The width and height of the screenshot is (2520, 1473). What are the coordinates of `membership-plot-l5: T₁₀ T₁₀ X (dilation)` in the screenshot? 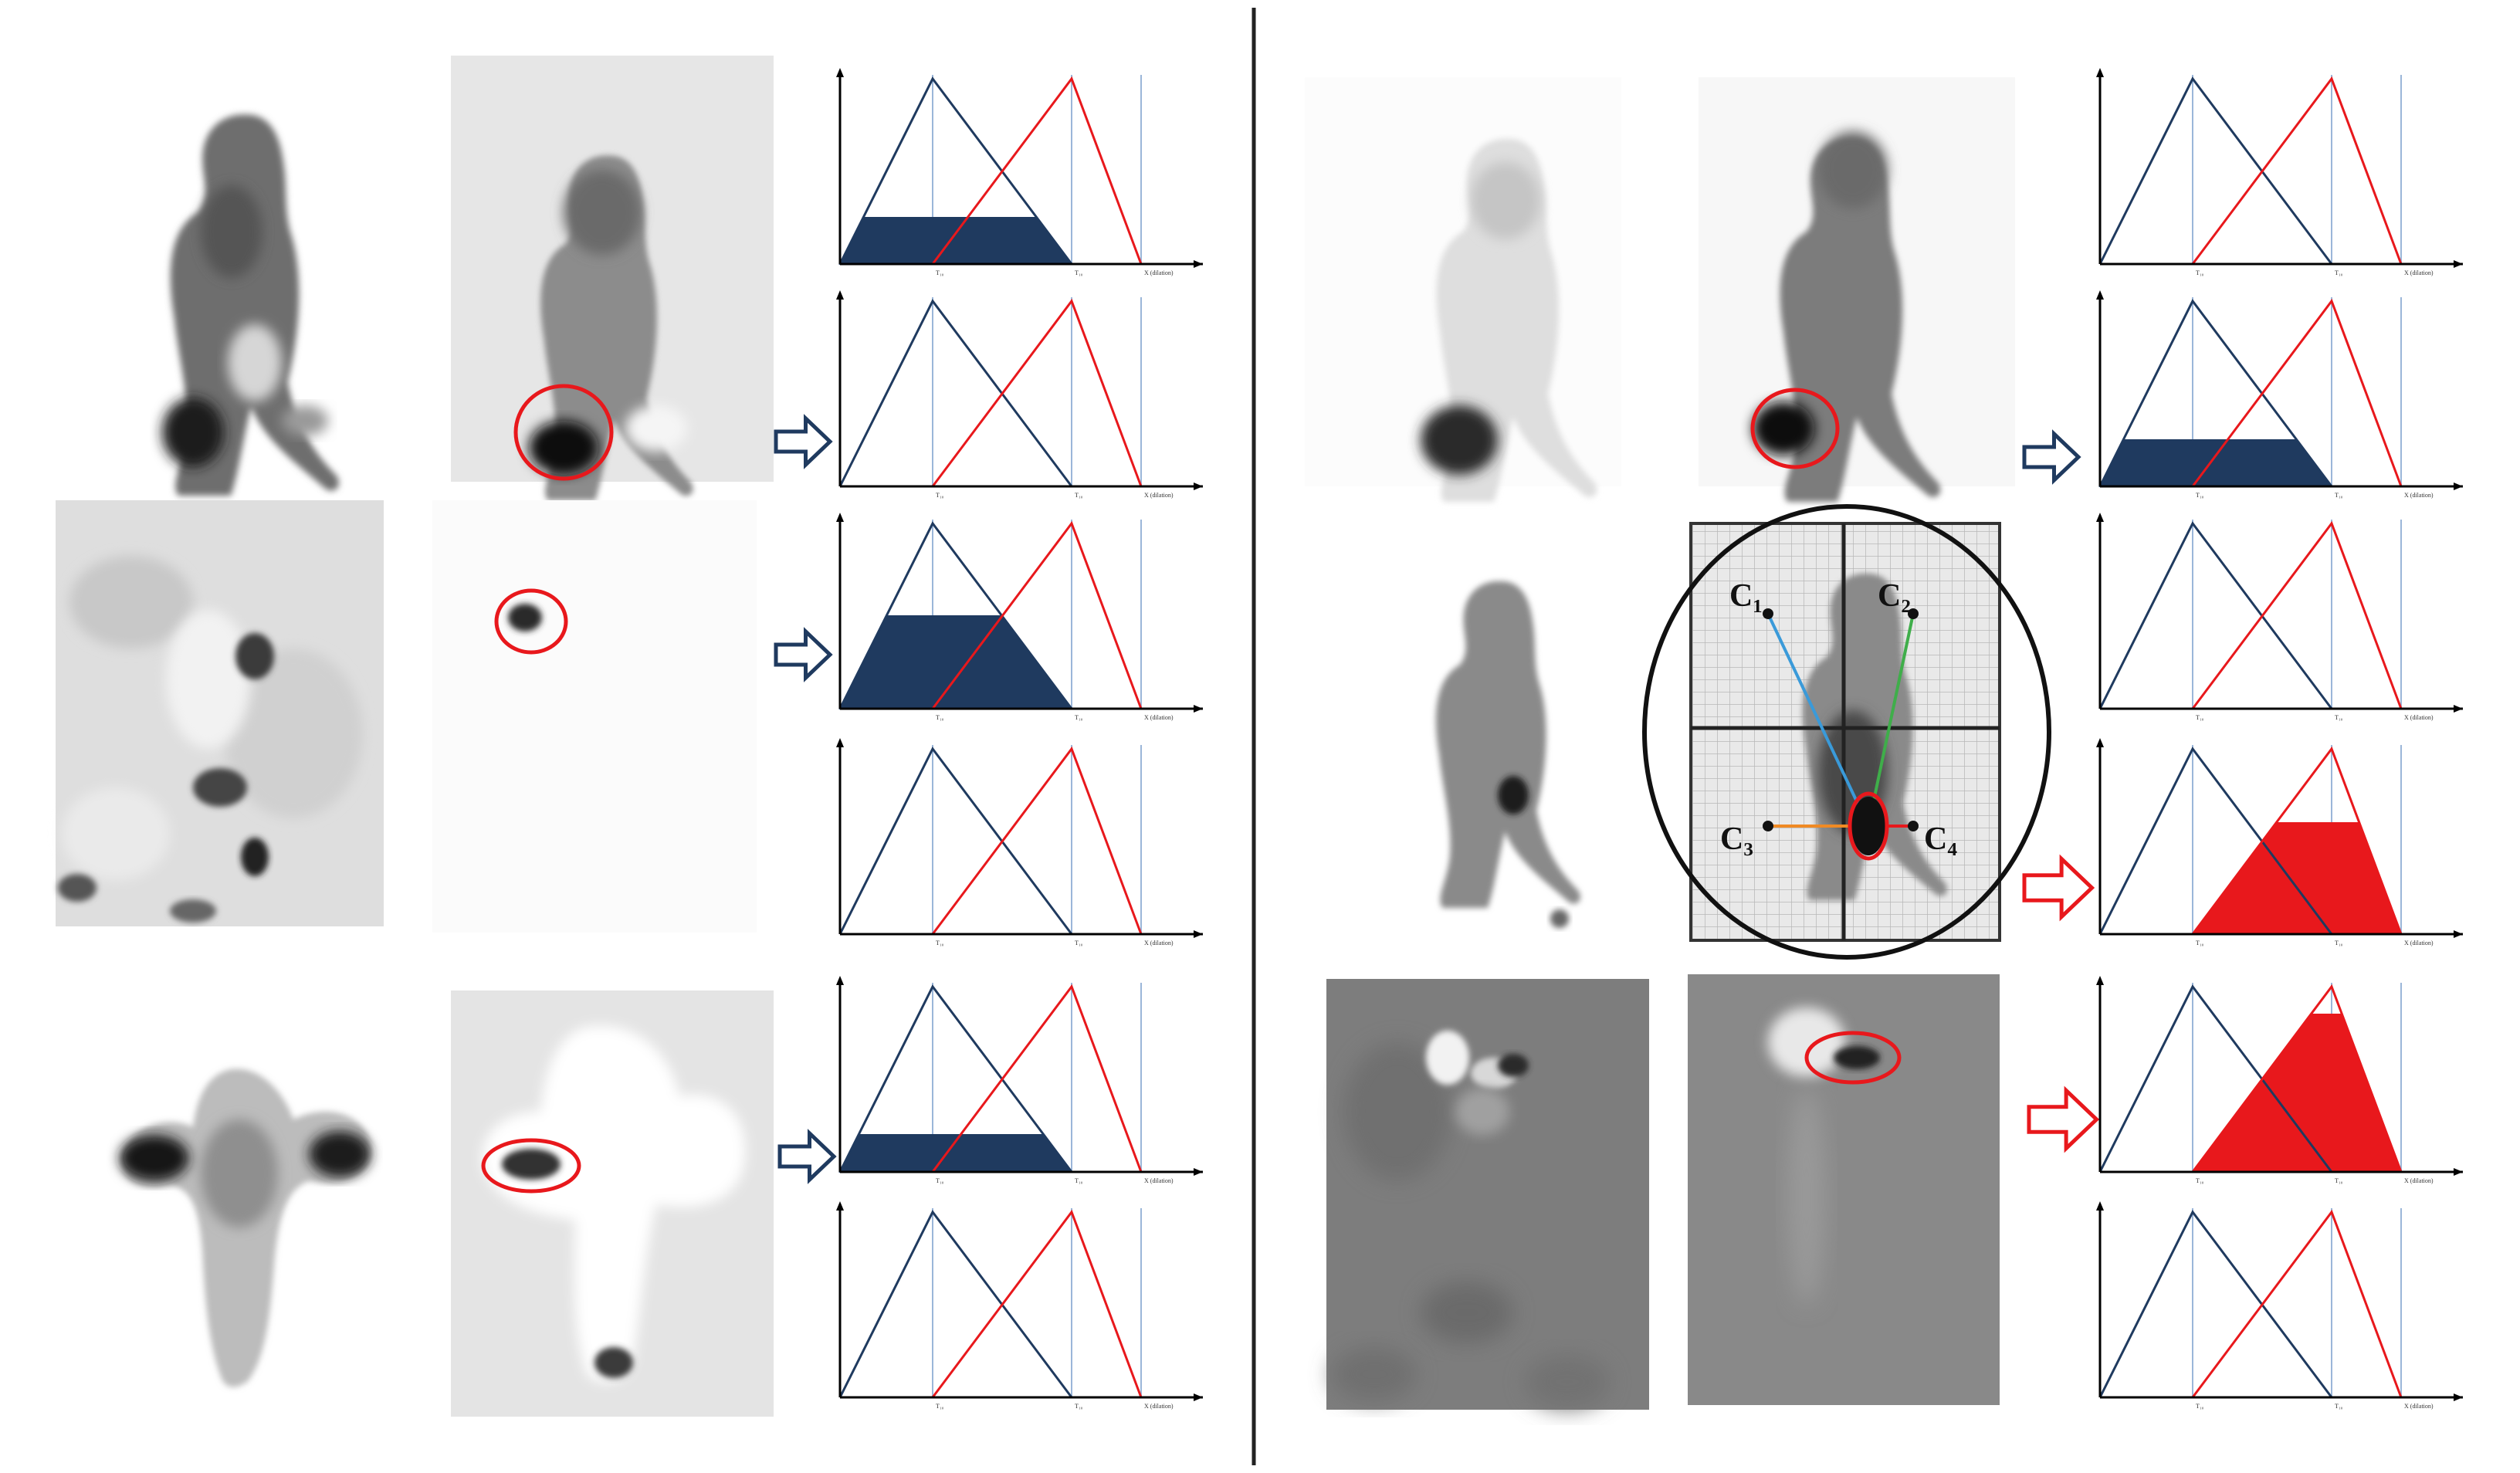 It's located at (1020, 1080).